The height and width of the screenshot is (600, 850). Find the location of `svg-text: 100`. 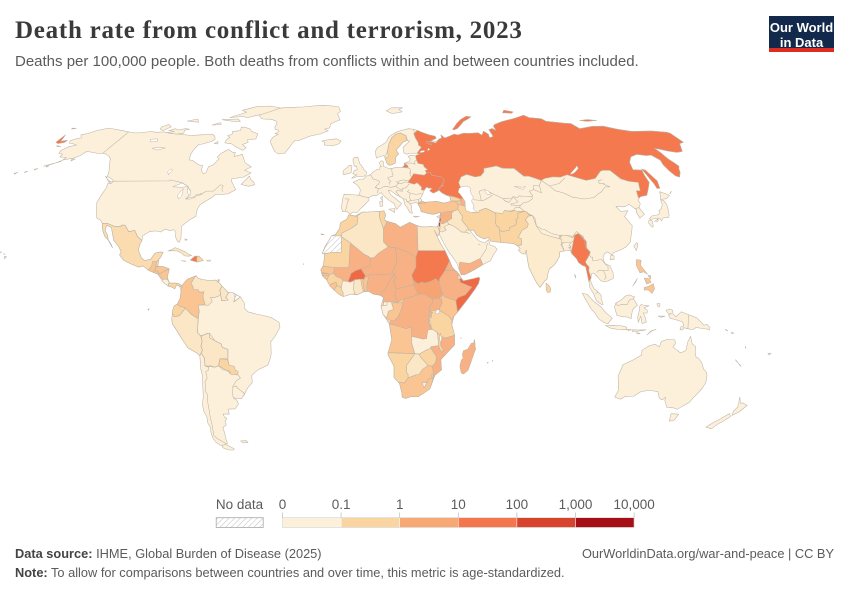

svg-text: 100 is located at coordinates (517, 504).